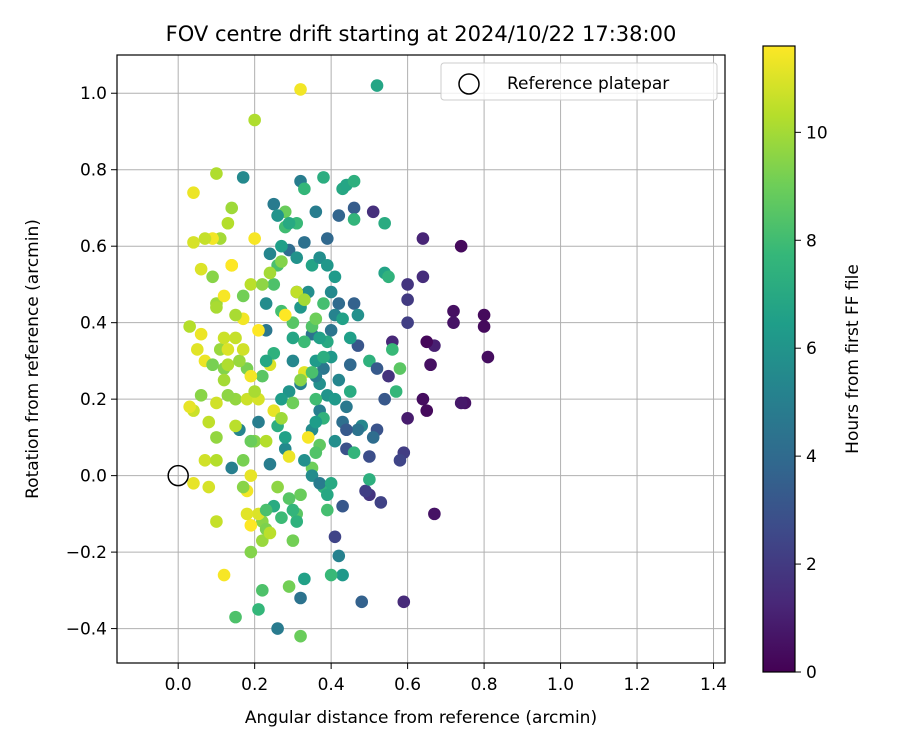 Image resolution: width=900 pixels, height=750 pixels. Describe the element at coordinates (713, 685) in the screenshot. I see `x-tick-label: 1.4` at that location.